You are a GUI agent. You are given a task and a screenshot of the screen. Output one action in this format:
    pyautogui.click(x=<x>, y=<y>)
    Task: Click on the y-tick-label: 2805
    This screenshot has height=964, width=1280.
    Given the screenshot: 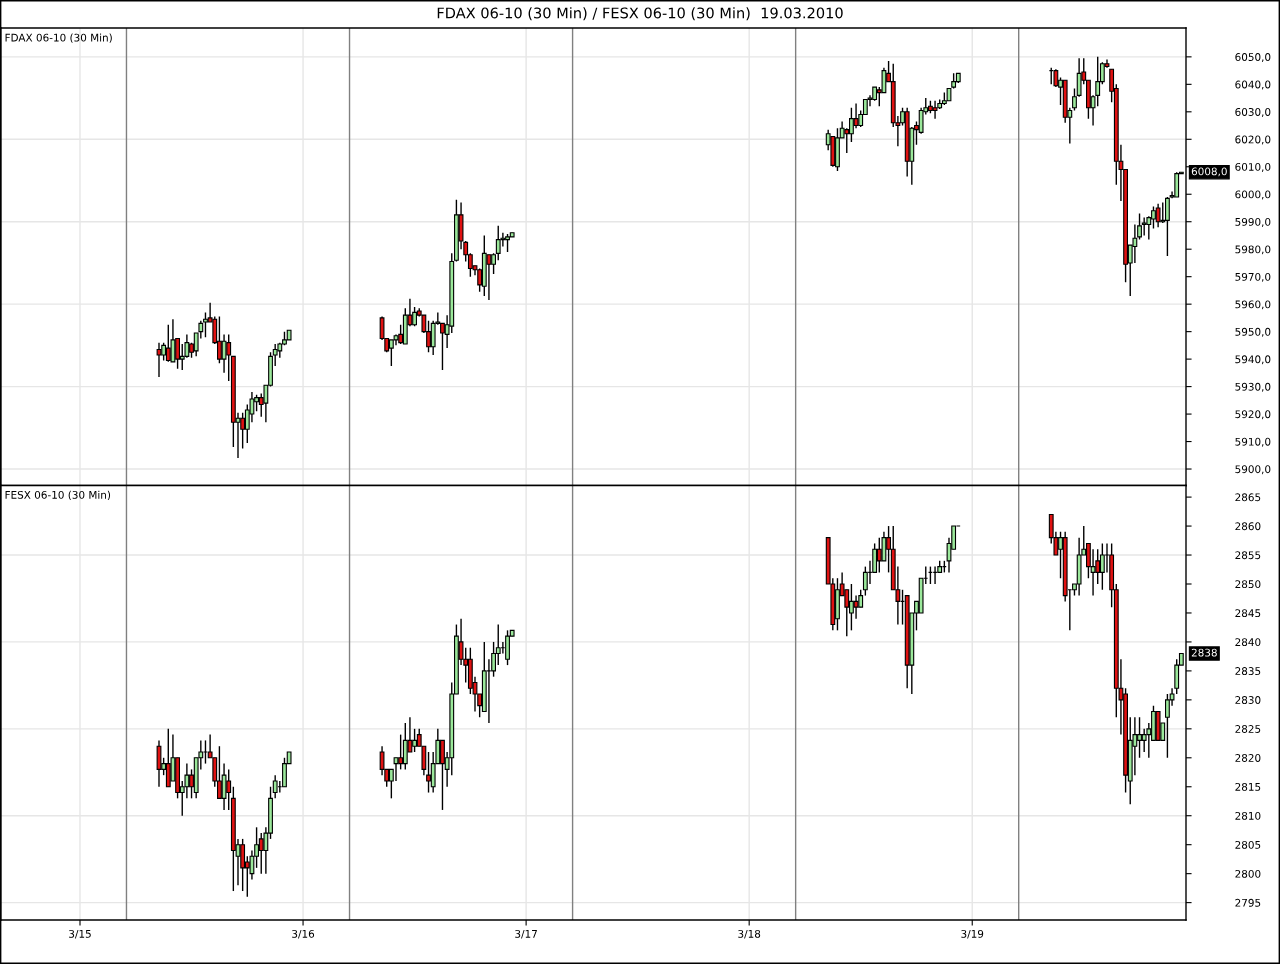 What is the action you would take?
    pyautogui.click(x=1248, y=844)
    